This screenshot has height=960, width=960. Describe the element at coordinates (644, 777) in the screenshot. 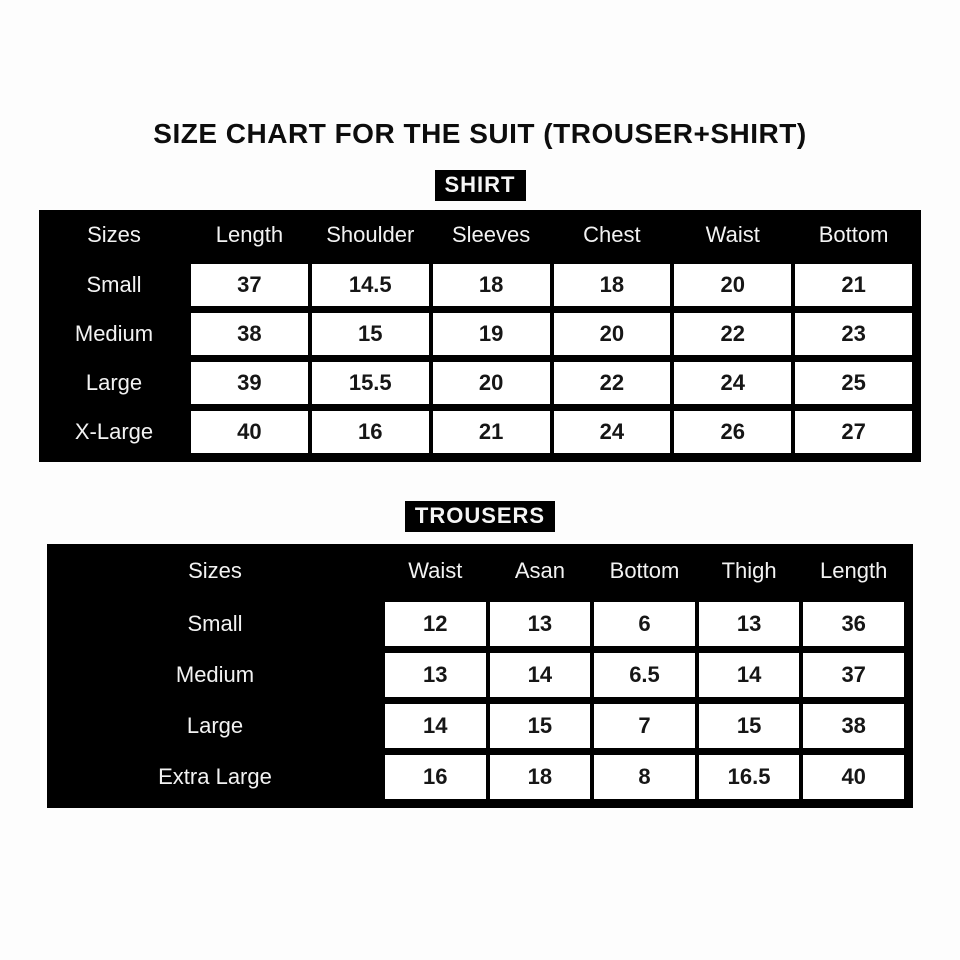

I see `trousers-cell: 8` at that location.